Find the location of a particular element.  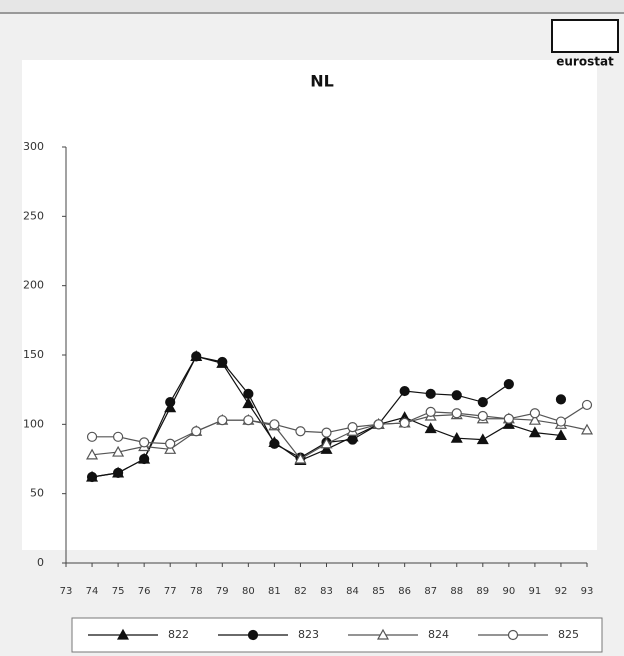

top-rule is located at coordinates (312, 13).